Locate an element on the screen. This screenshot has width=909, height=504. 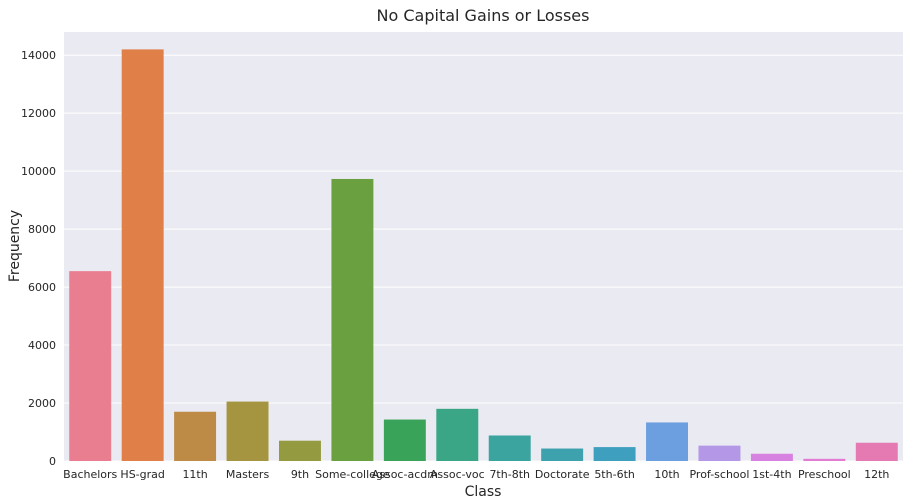
x-tick-label: Preschool is located at coordinates (824, 474).